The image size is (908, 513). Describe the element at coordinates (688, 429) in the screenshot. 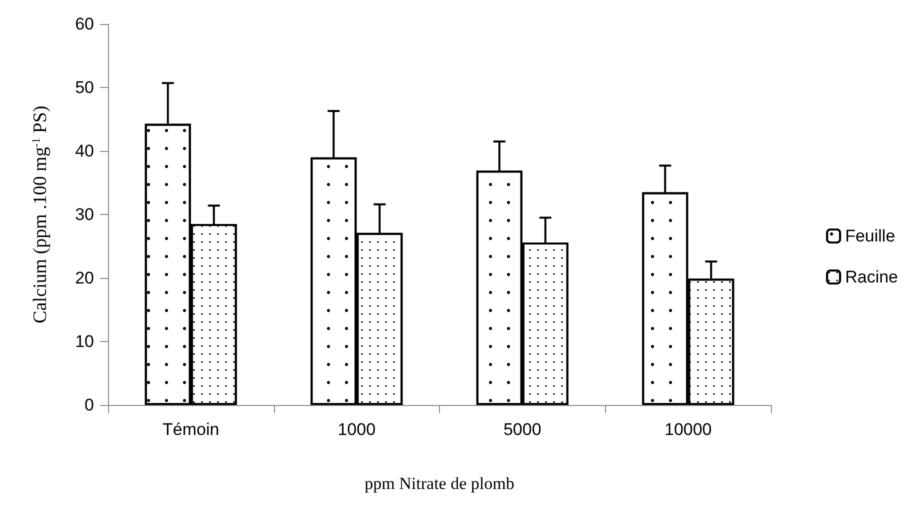

I see `x-tick-label: 10000` at that location.